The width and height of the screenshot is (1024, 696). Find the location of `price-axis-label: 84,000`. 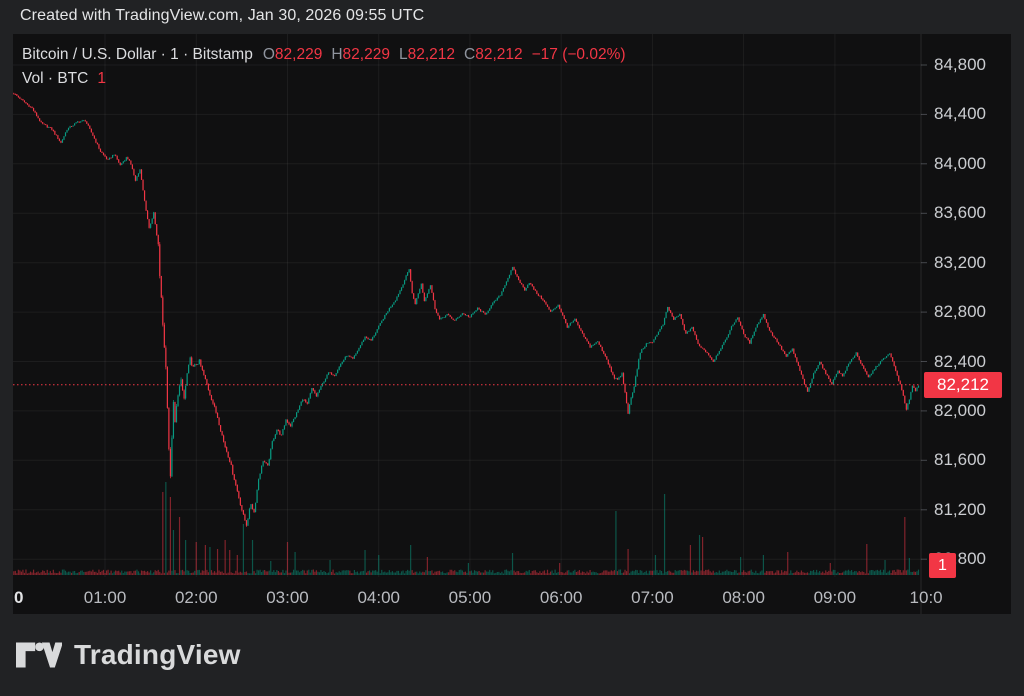

price-axis-label: 84,000 is located at coordinates (960, 163).